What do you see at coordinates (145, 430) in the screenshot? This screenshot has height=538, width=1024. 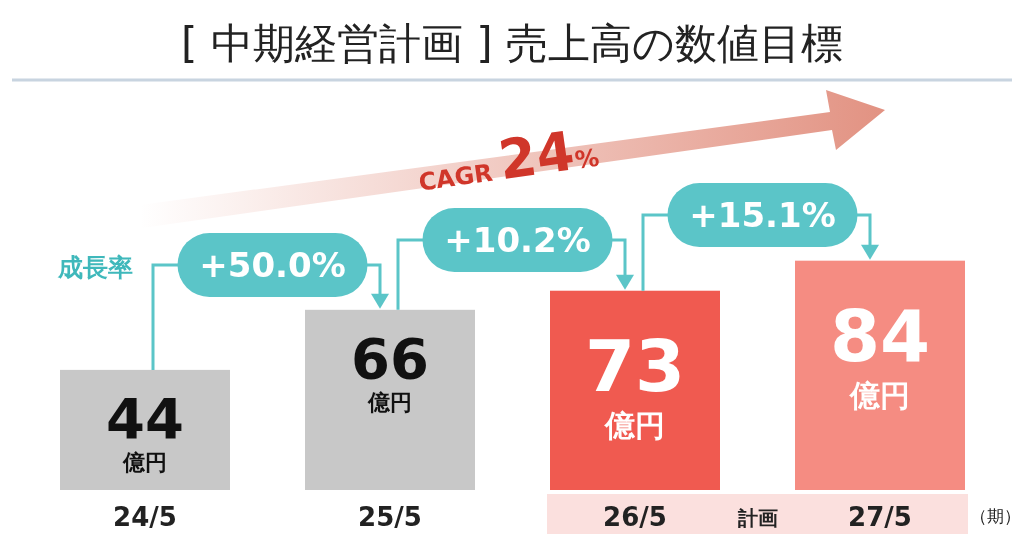 I see `data-label: 44億円` at bounding box center [145, 430].